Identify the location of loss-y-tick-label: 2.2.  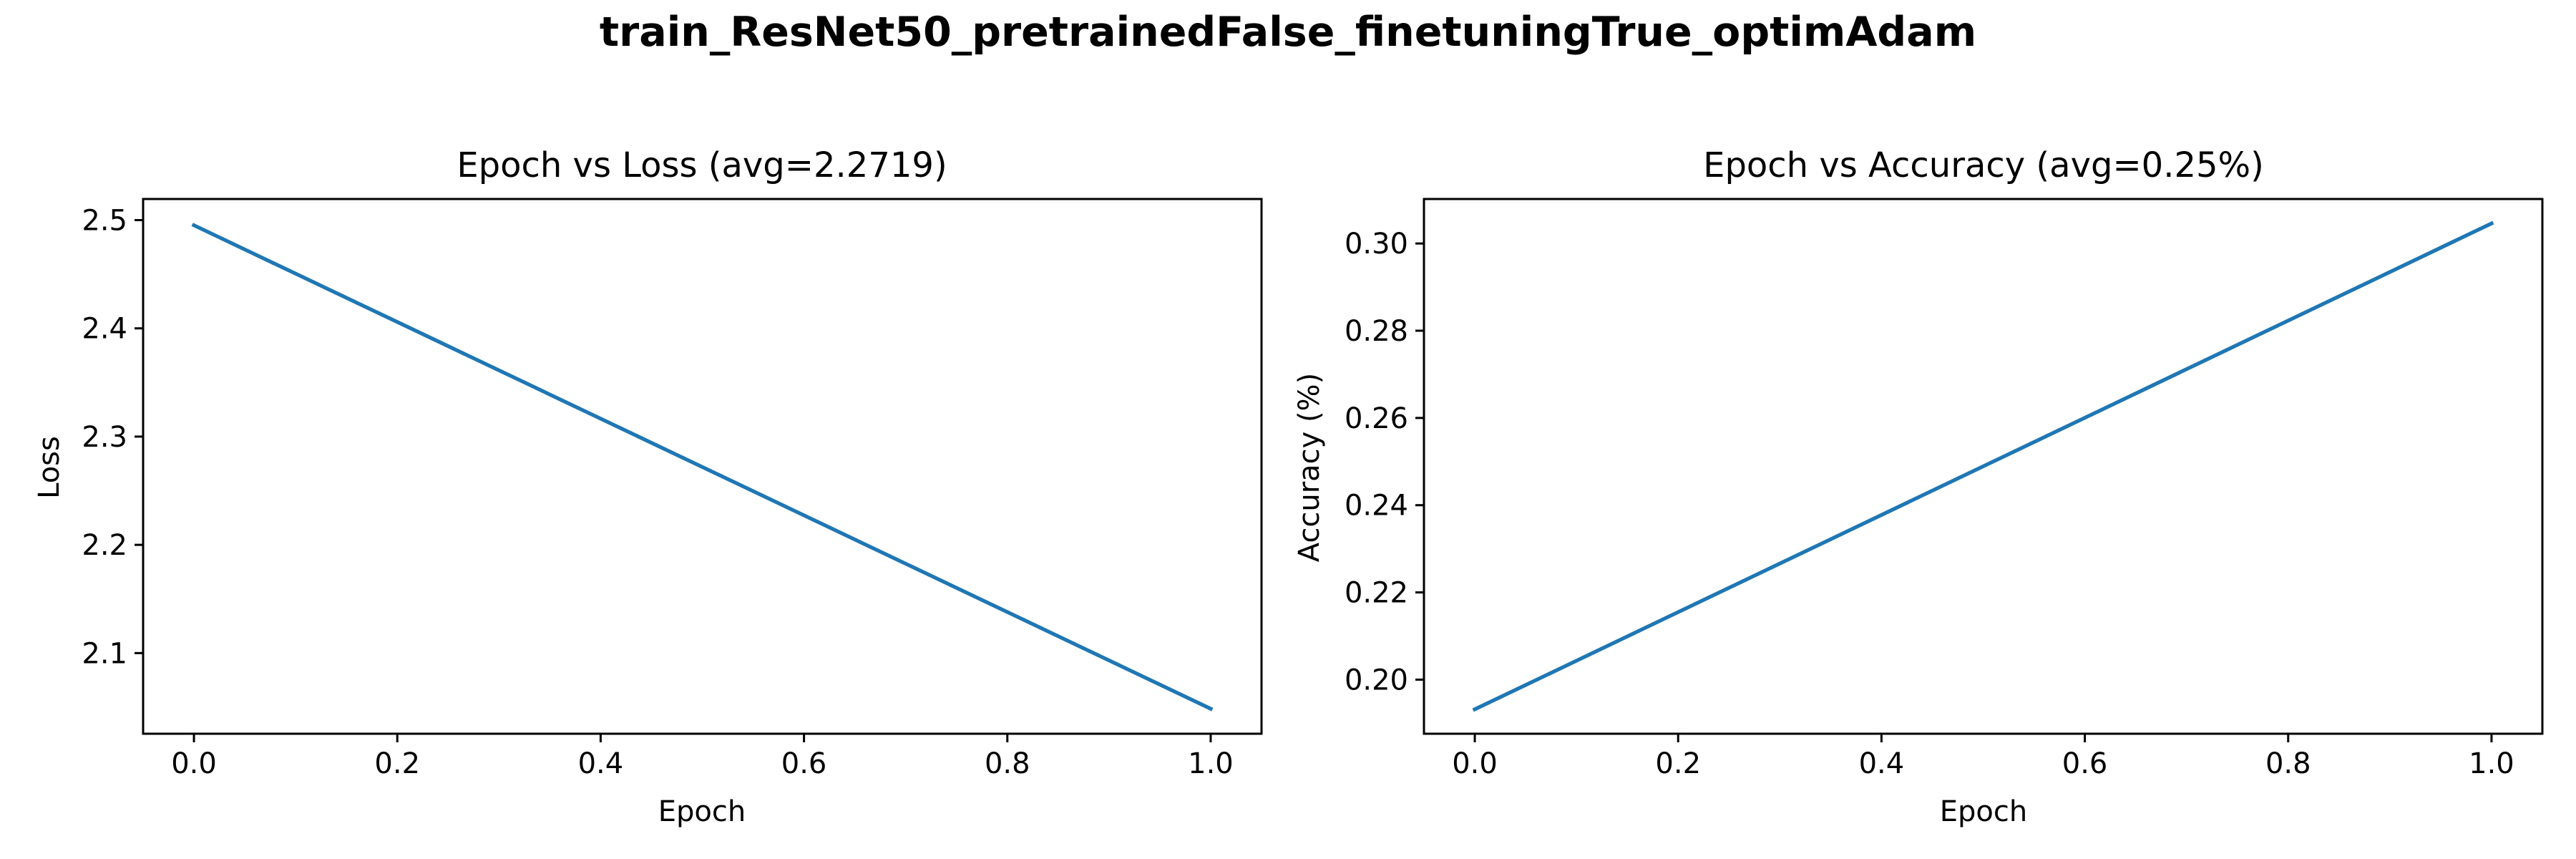
(104, 545).